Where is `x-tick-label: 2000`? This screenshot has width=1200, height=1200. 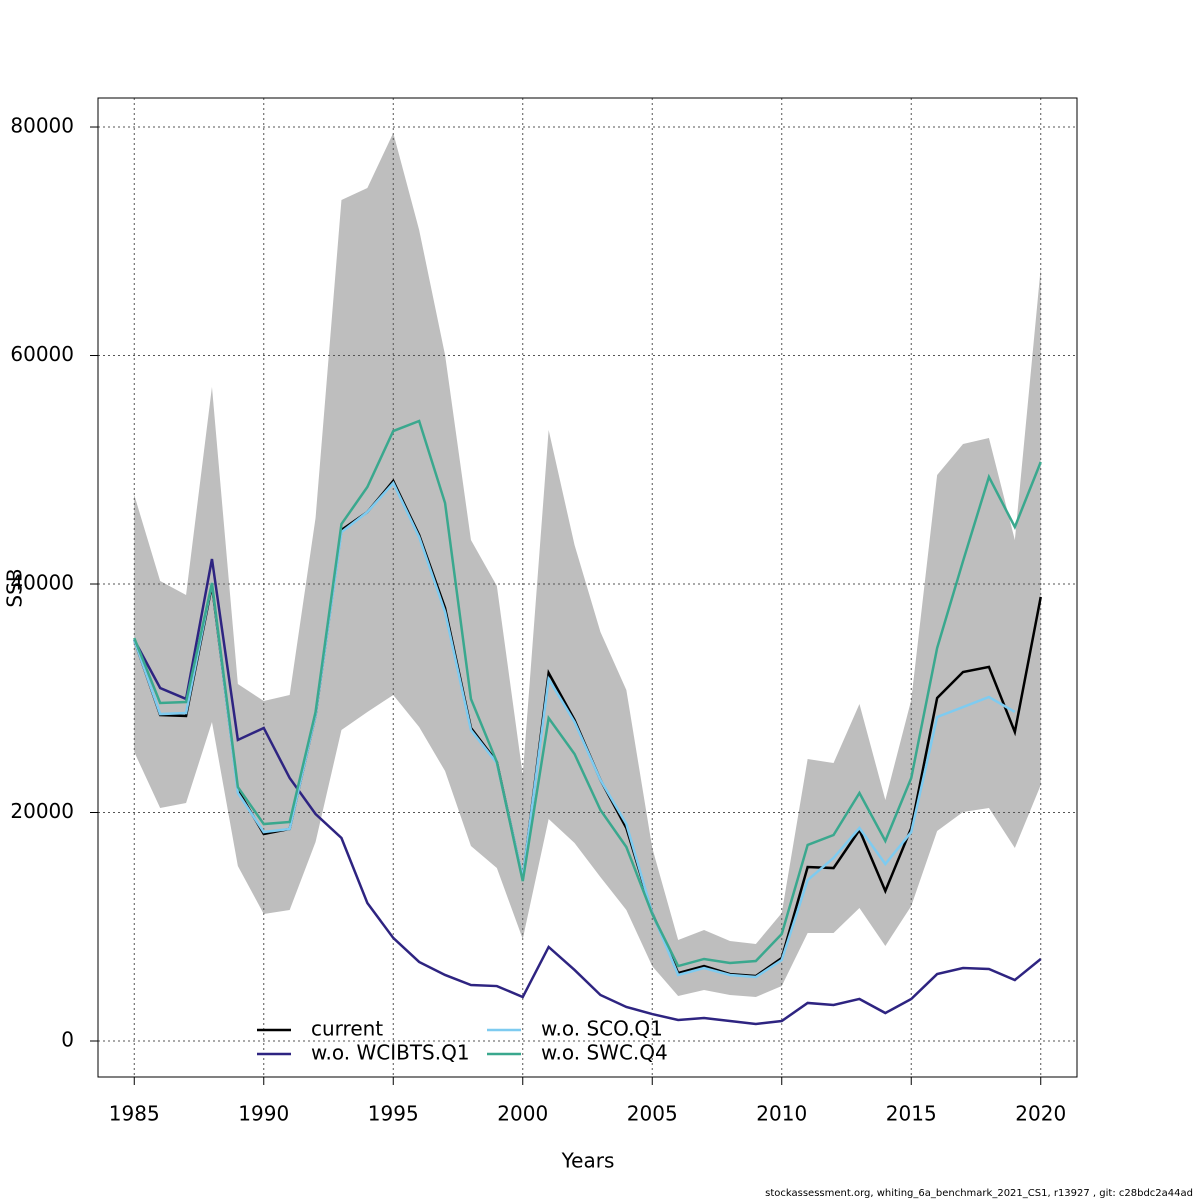 x-tick-label: 2000 is located at coordinates (522, 1114).